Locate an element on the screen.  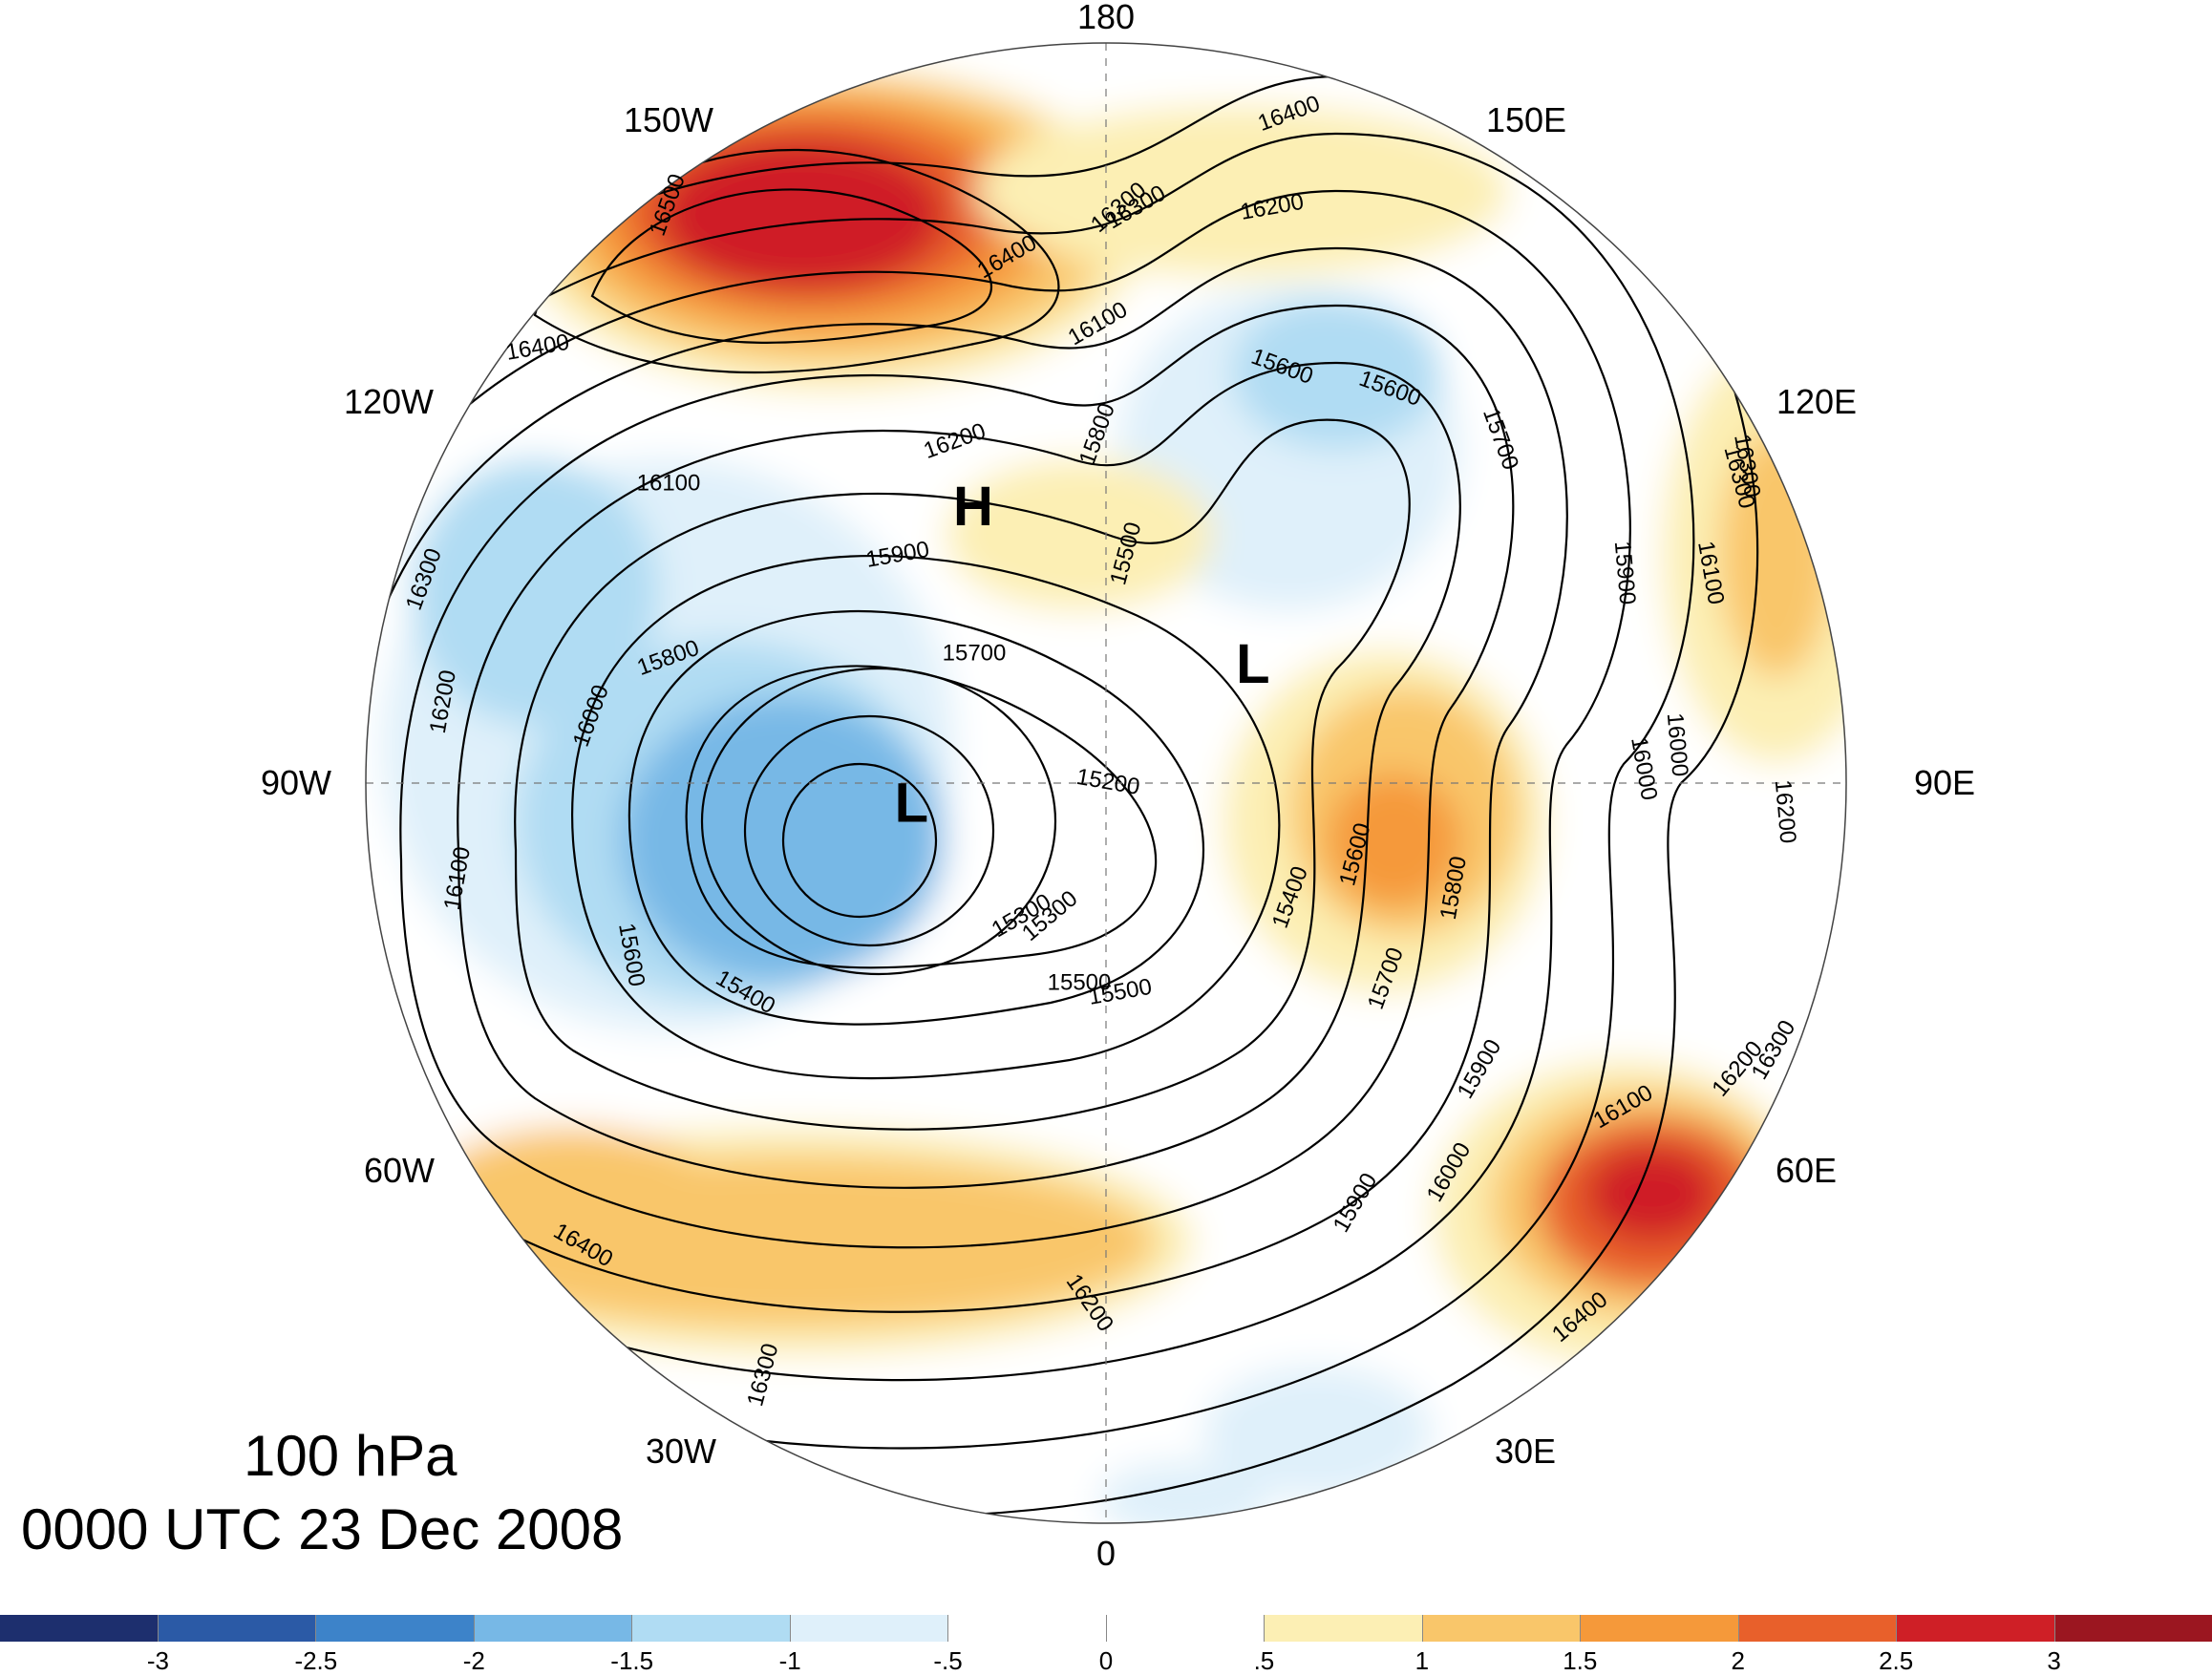
lon-label-150e: 150E is located at coordinates (1526, 120).